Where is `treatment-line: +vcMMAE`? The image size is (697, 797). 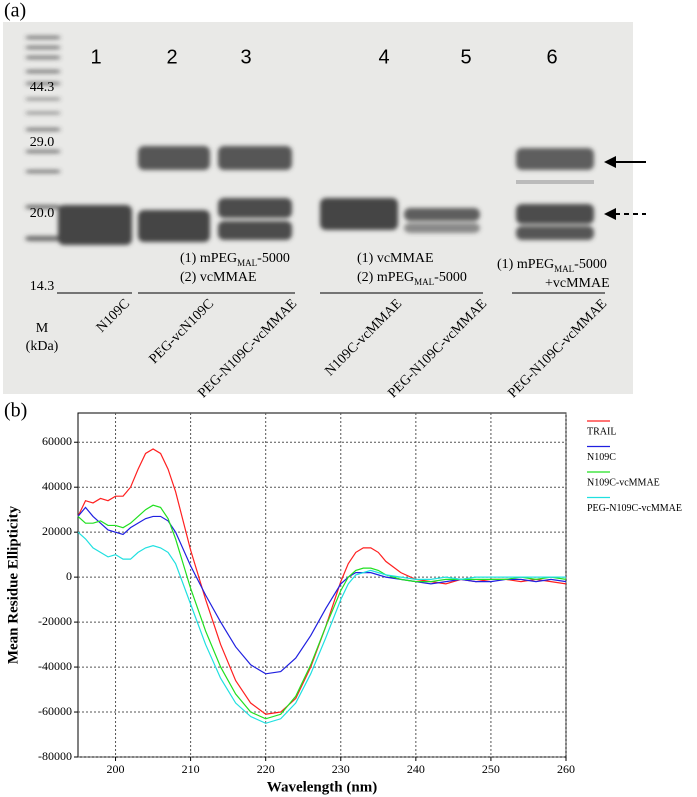
treatment-line: +vcMMAE is located at coordinates (577, 283).